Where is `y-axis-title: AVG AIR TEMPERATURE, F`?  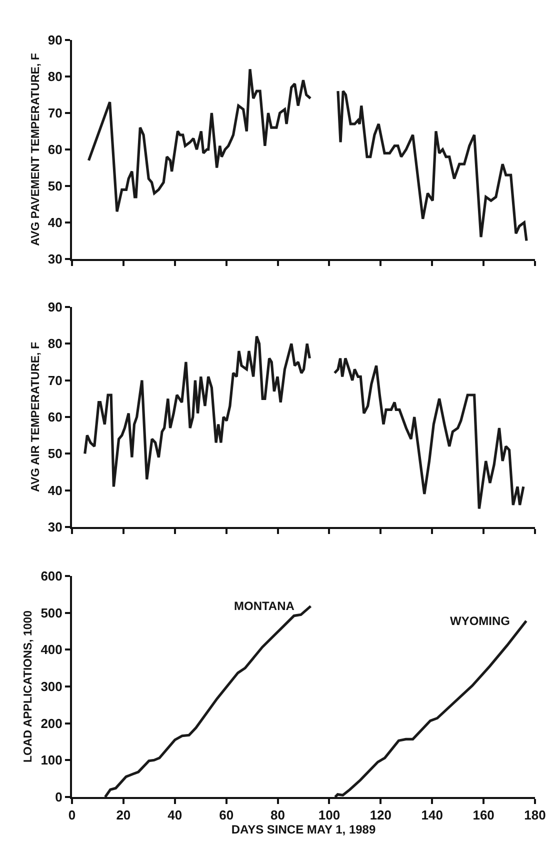
y-axis-title: AVG AIR TEMPERATURE, F is located at coordinates (36, 417).